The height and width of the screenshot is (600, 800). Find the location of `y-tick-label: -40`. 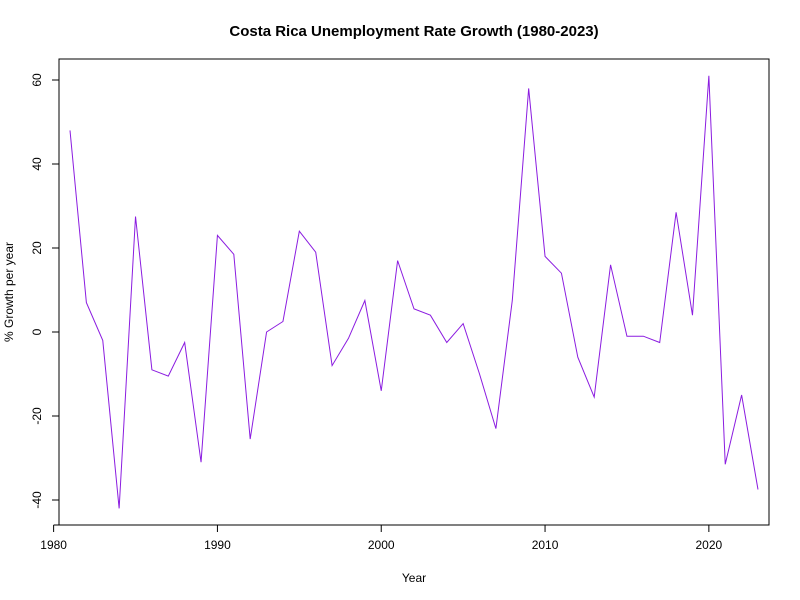

y-tick-label: -40 is located at coordinates (37, 500).